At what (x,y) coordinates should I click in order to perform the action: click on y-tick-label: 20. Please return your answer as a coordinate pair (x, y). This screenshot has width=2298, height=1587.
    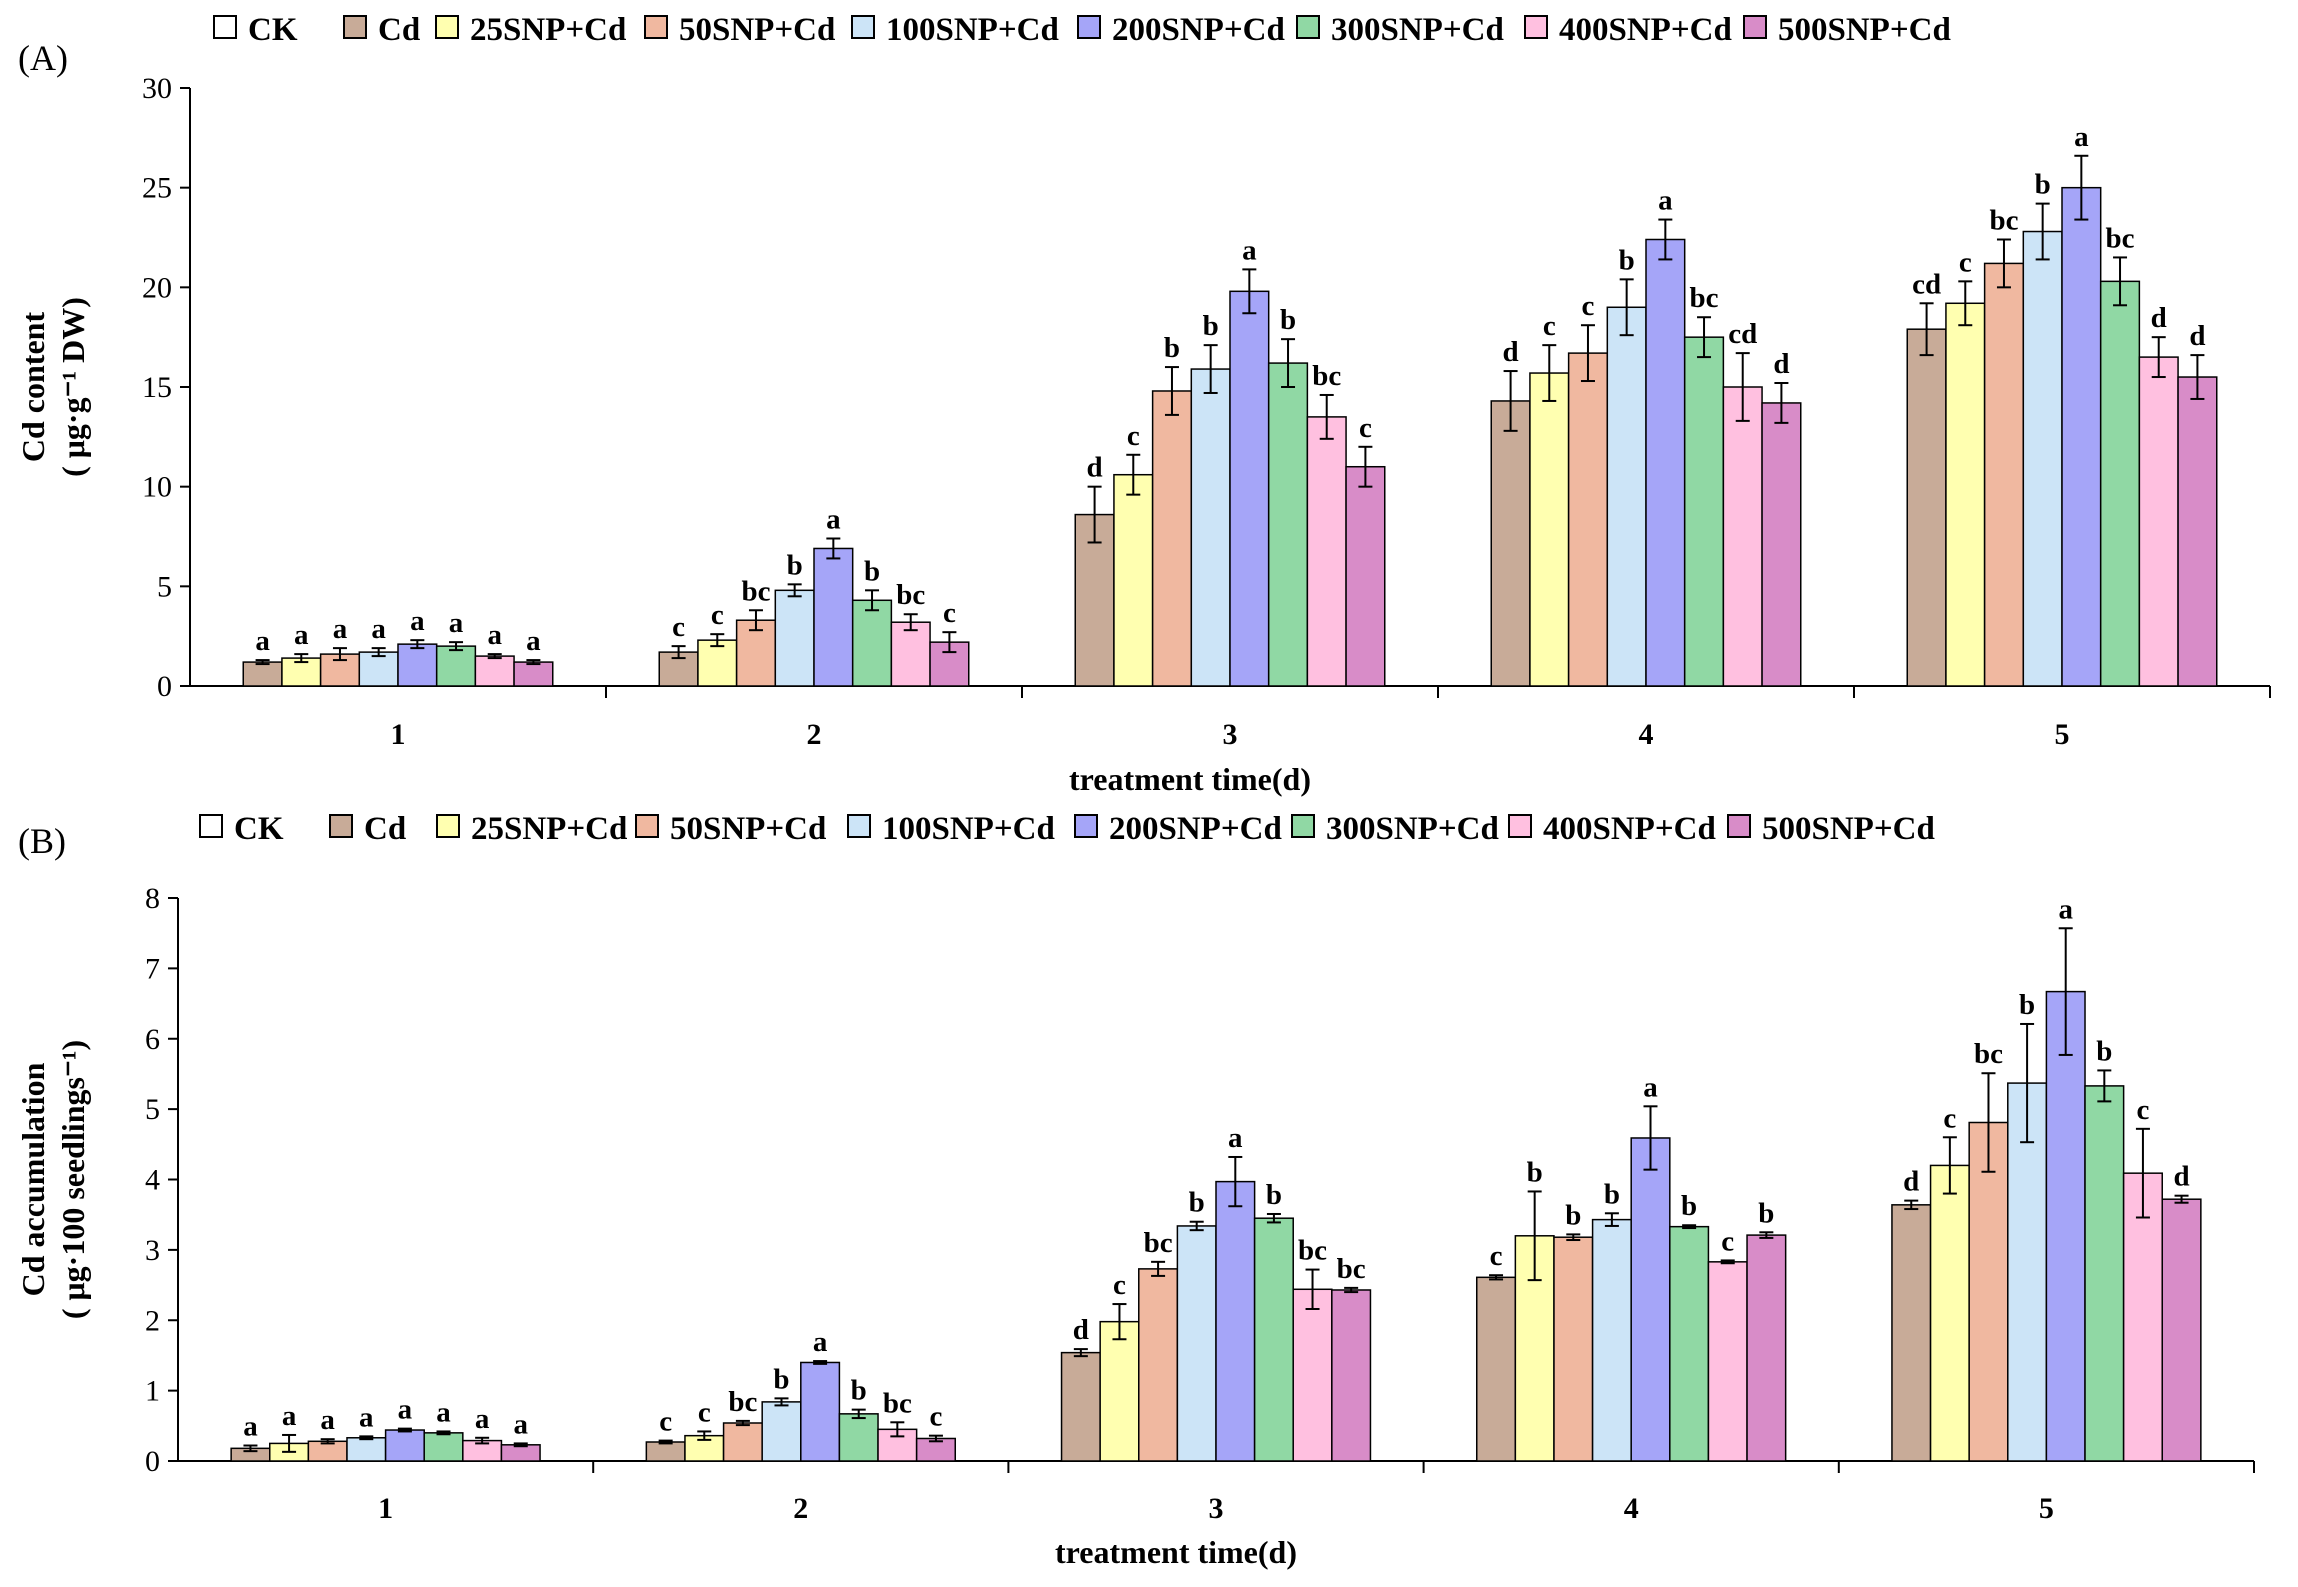
    Looking at the image, I should click on (157, 287).